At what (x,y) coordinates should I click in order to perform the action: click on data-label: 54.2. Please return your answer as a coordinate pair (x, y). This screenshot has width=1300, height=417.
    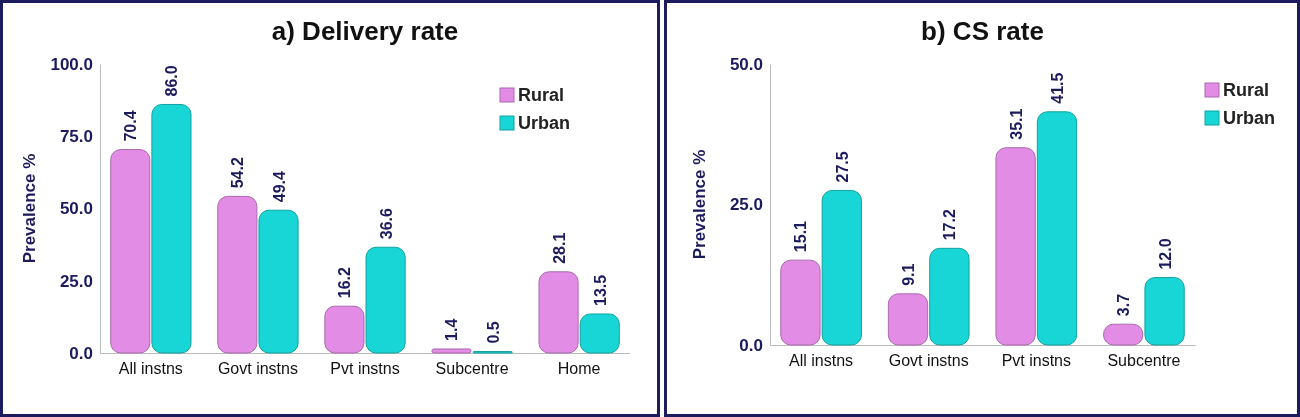
    Looking at the image, I should click on (238, 173).